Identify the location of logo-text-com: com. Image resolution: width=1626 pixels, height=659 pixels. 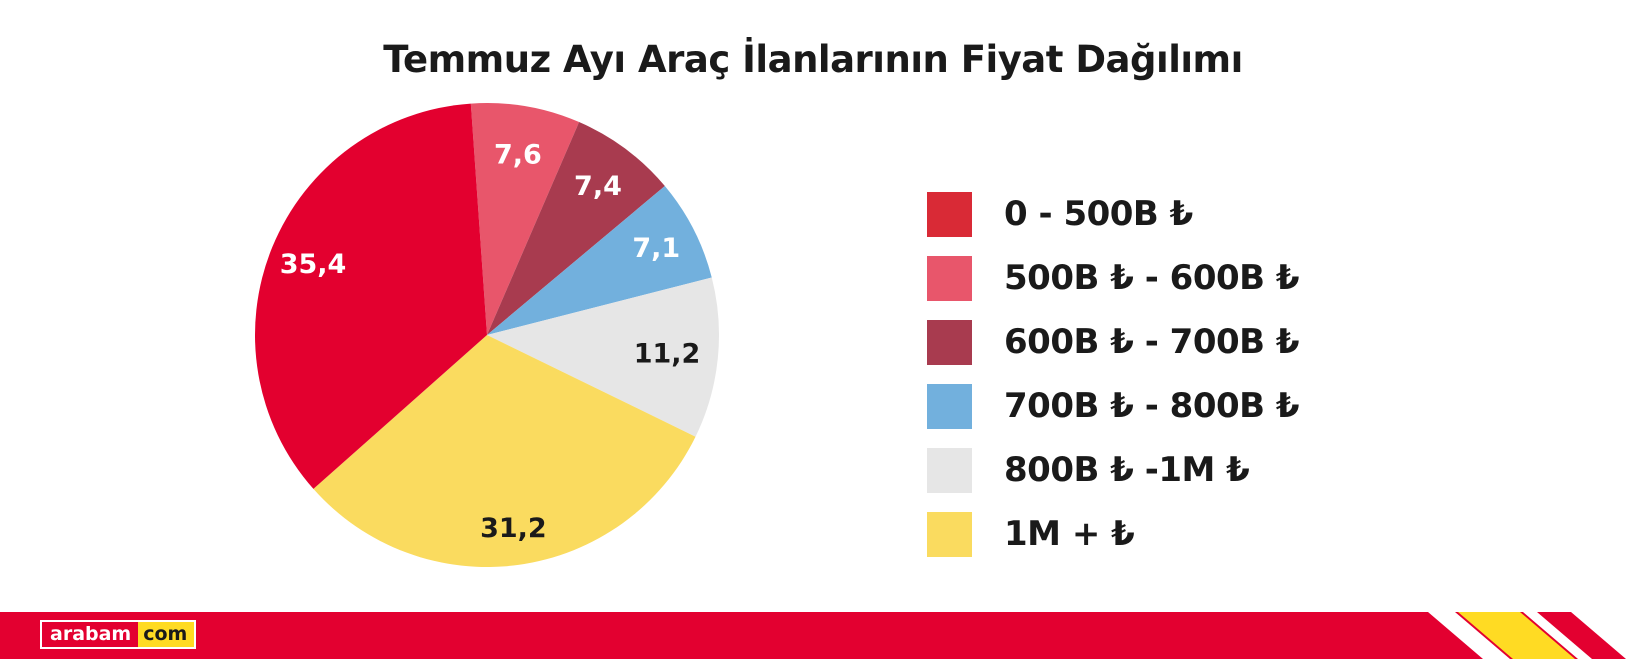
(166, 634).